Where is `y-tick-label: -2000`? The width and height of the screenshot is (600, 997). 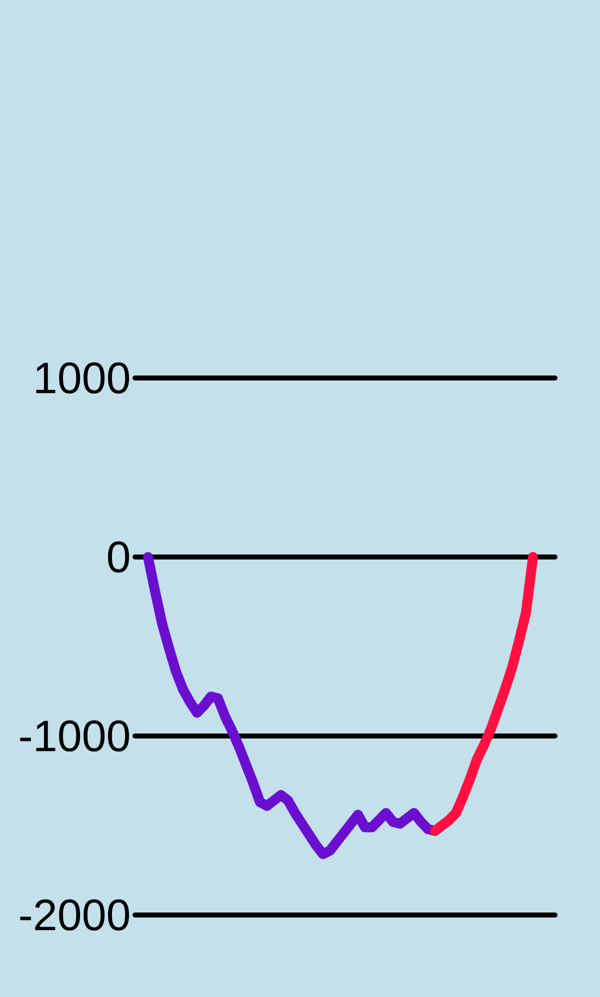 y-tick-label: -2000 is located at coordinates (75, 915).